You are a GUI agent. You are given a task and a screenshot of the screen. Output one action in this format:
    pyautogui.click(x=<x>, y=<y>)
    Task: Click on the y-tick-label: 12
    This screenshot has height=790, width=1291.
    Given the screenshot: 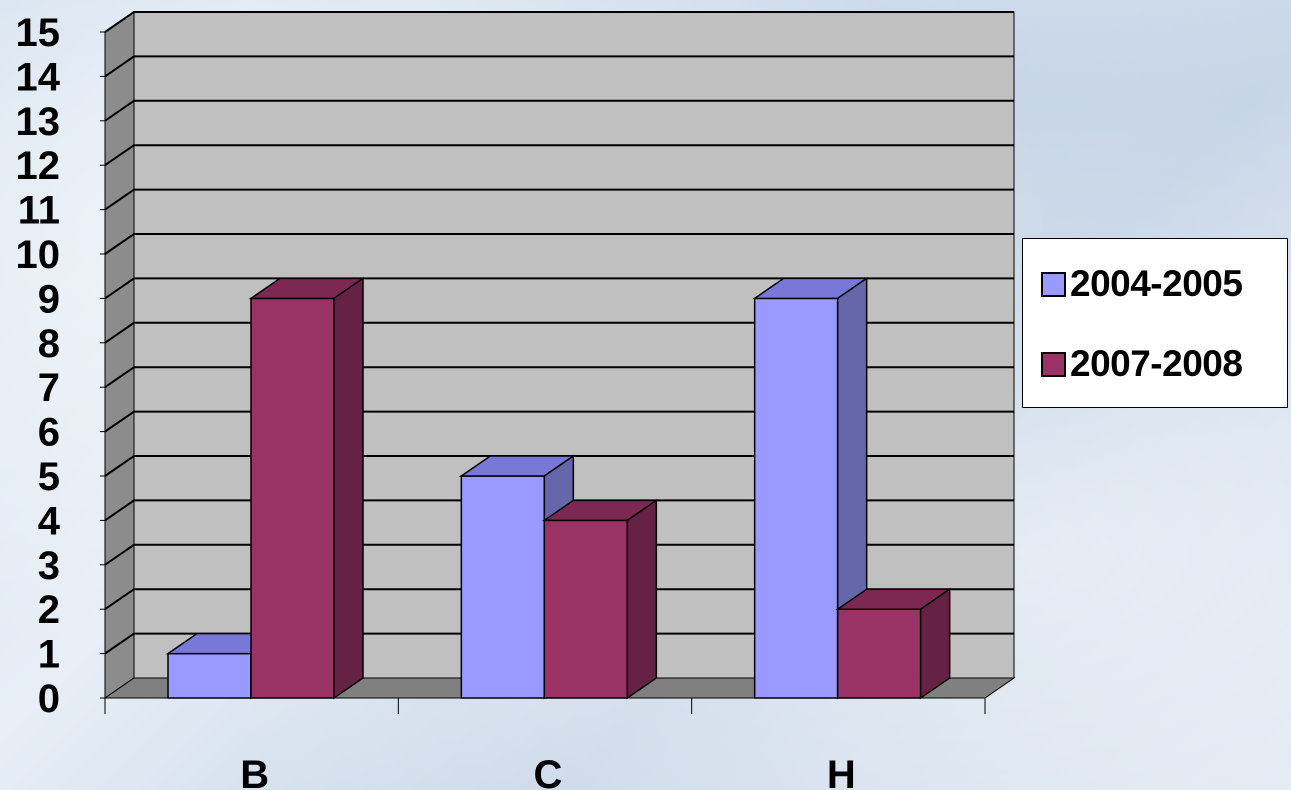 What is the action you would take?
    pyautogui.click(x=38, y=166)
    